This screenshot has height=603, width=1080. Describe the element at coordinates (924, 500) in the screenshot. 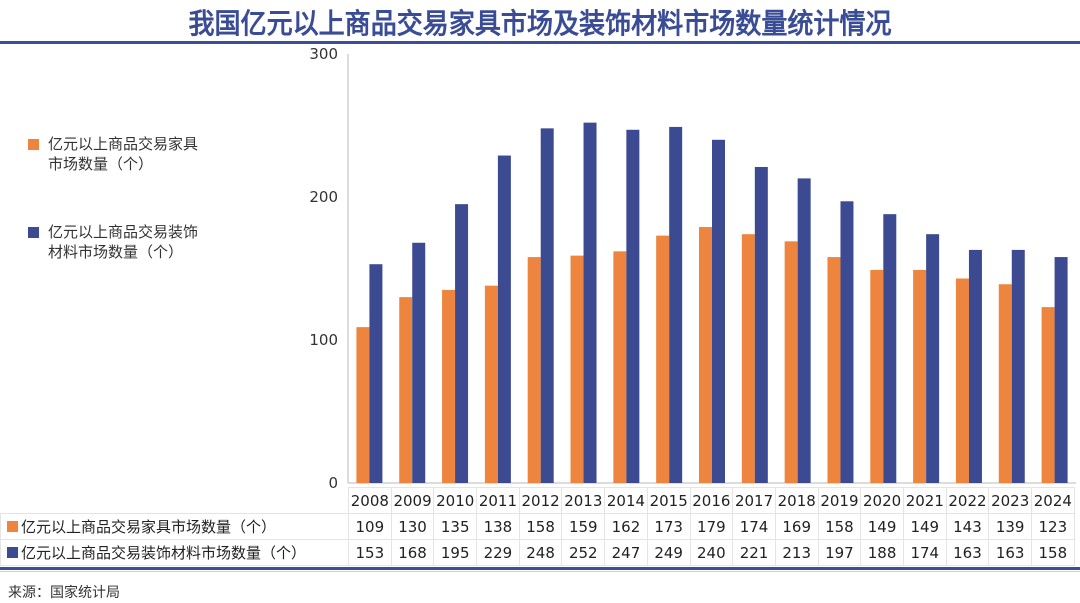

I see `table-year-cell: 2021` at that location.